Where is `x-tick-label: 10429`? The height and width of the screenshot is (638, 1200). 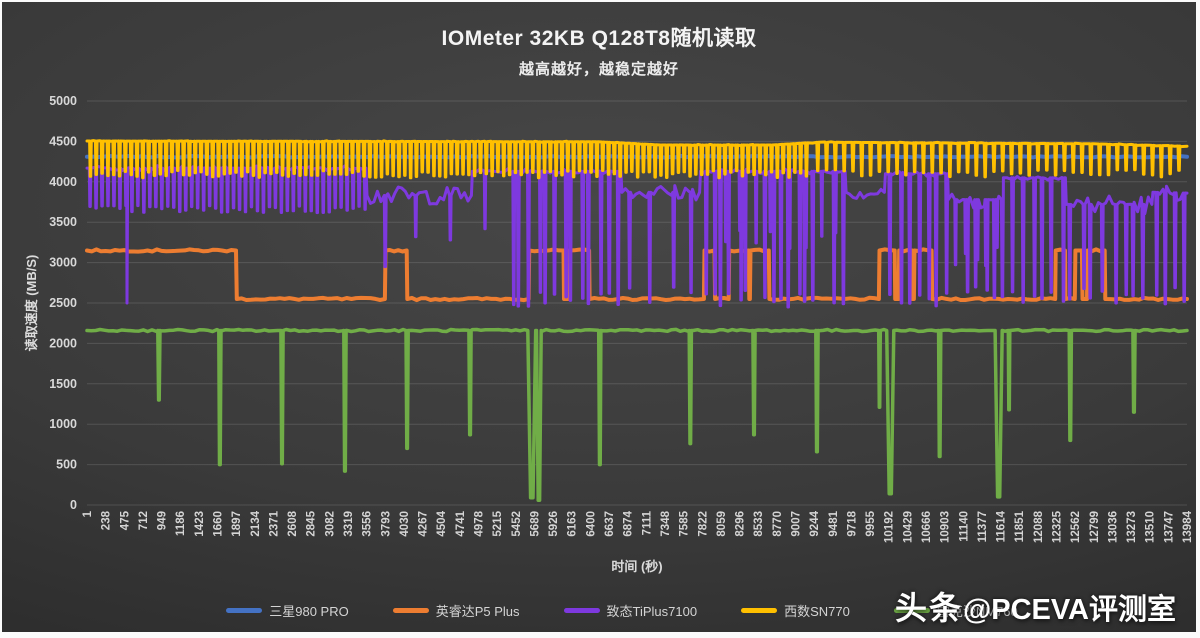 x-tick-label: 10429 is located at coordinates (908, 527).